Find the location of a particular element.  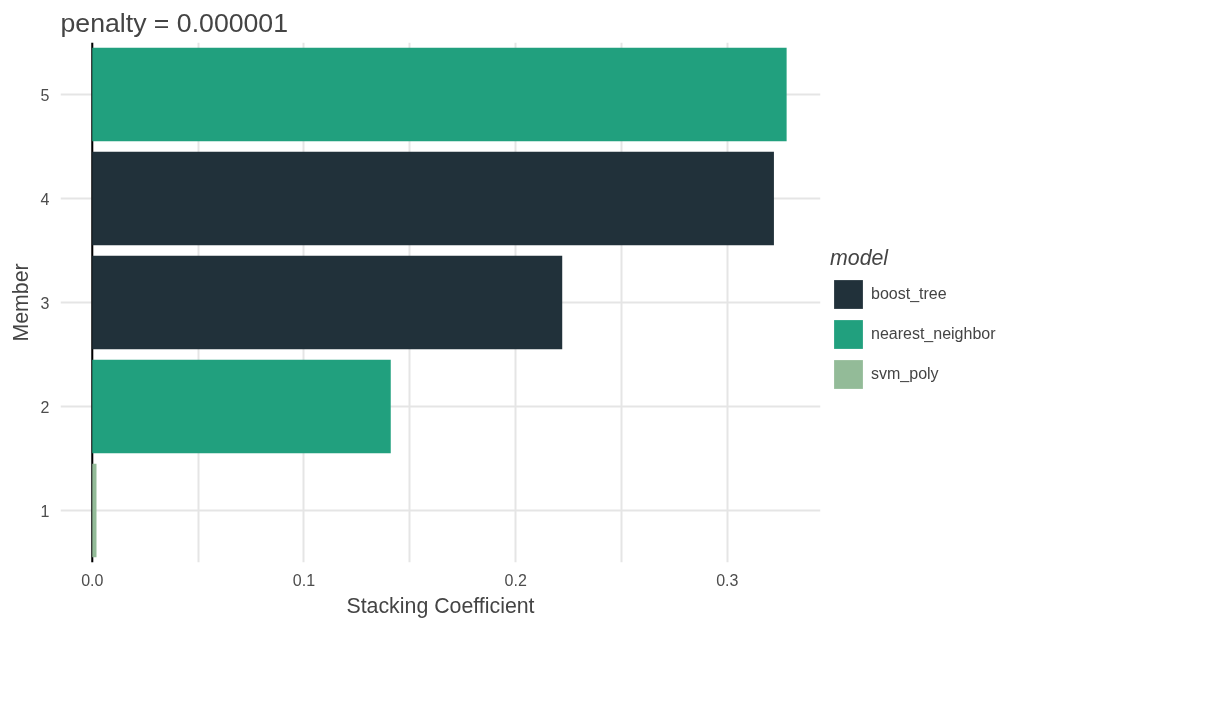

legend-label: svm_poly is located at coordinates (905, 374).